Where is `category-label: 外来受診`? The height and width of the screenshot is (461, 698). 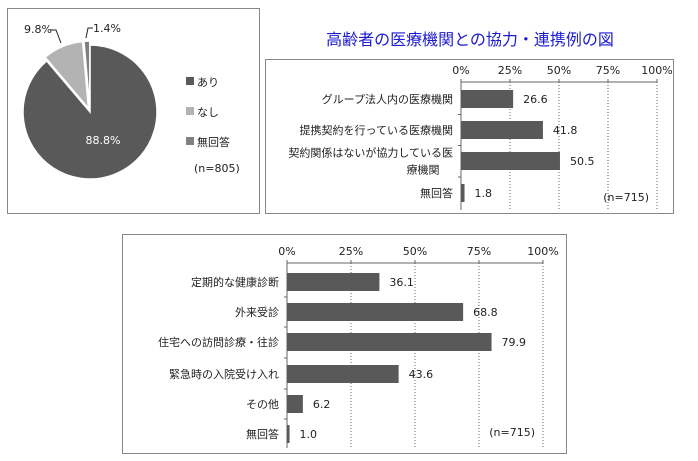
category-label: 外来受診 is located at coordinates (257, 312).